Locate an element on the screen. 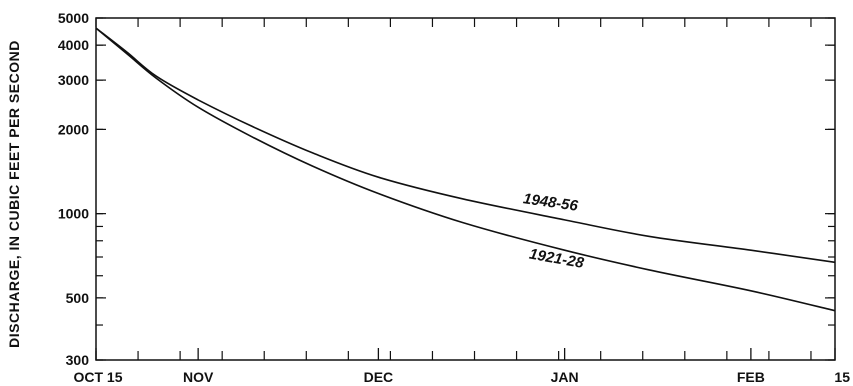 The image size is (853, 386). y-tick-label: 5000 is located at coordinates (73, 18).